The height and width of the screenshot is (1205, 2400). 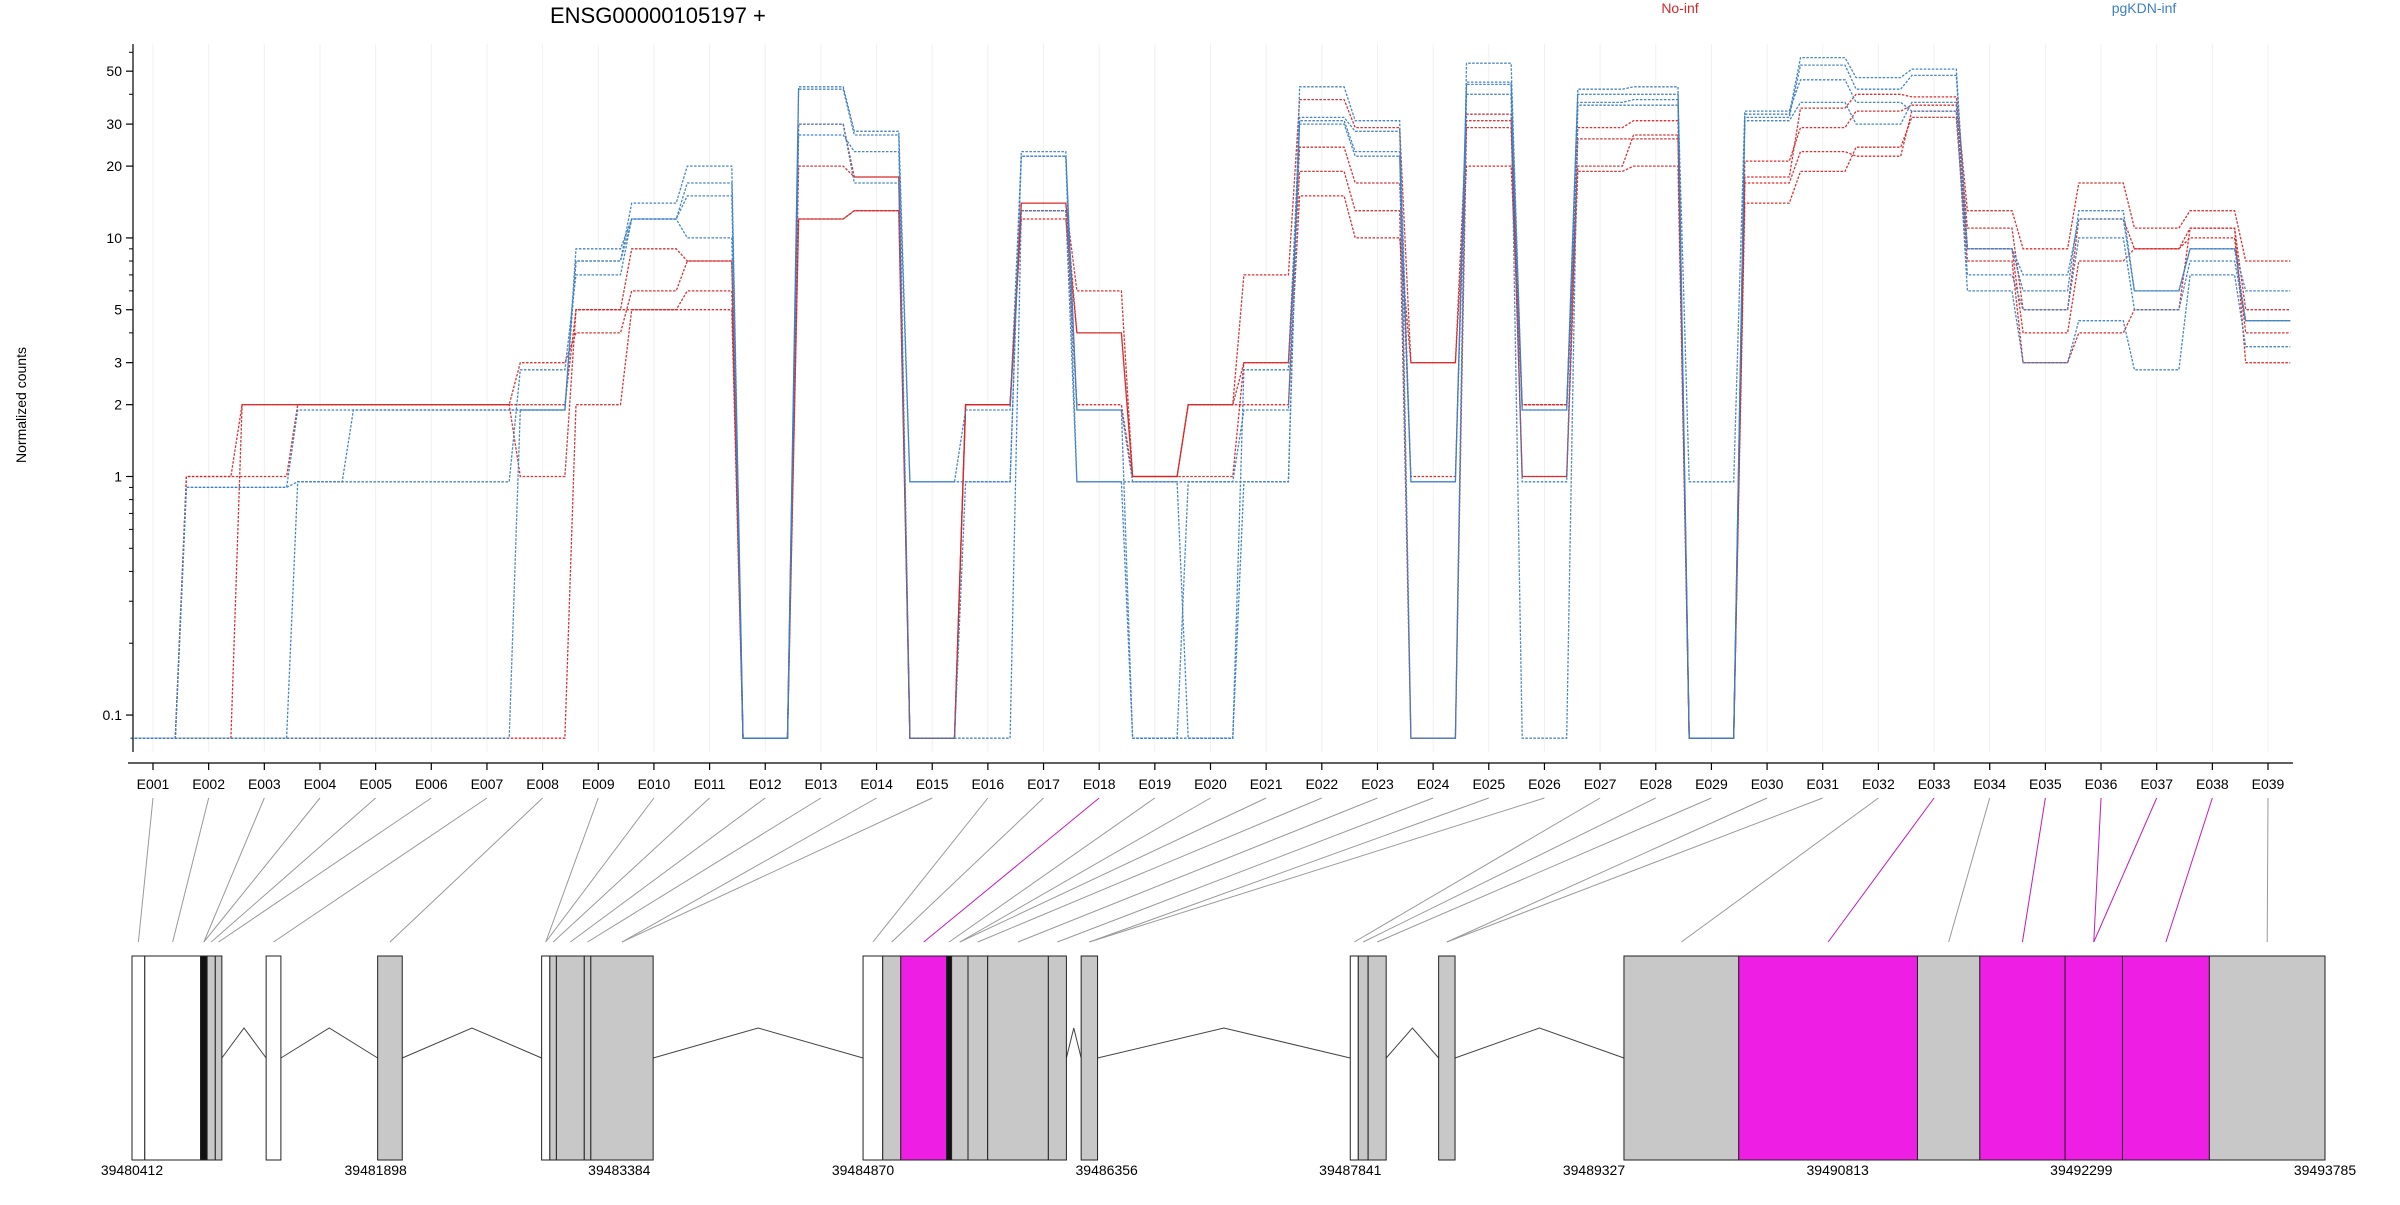 What do you see at coordinates (2325, 1170) in the screenshot?
I see `genomic-coordinate-label: 39493785` at bounding box center [2325, 1170].